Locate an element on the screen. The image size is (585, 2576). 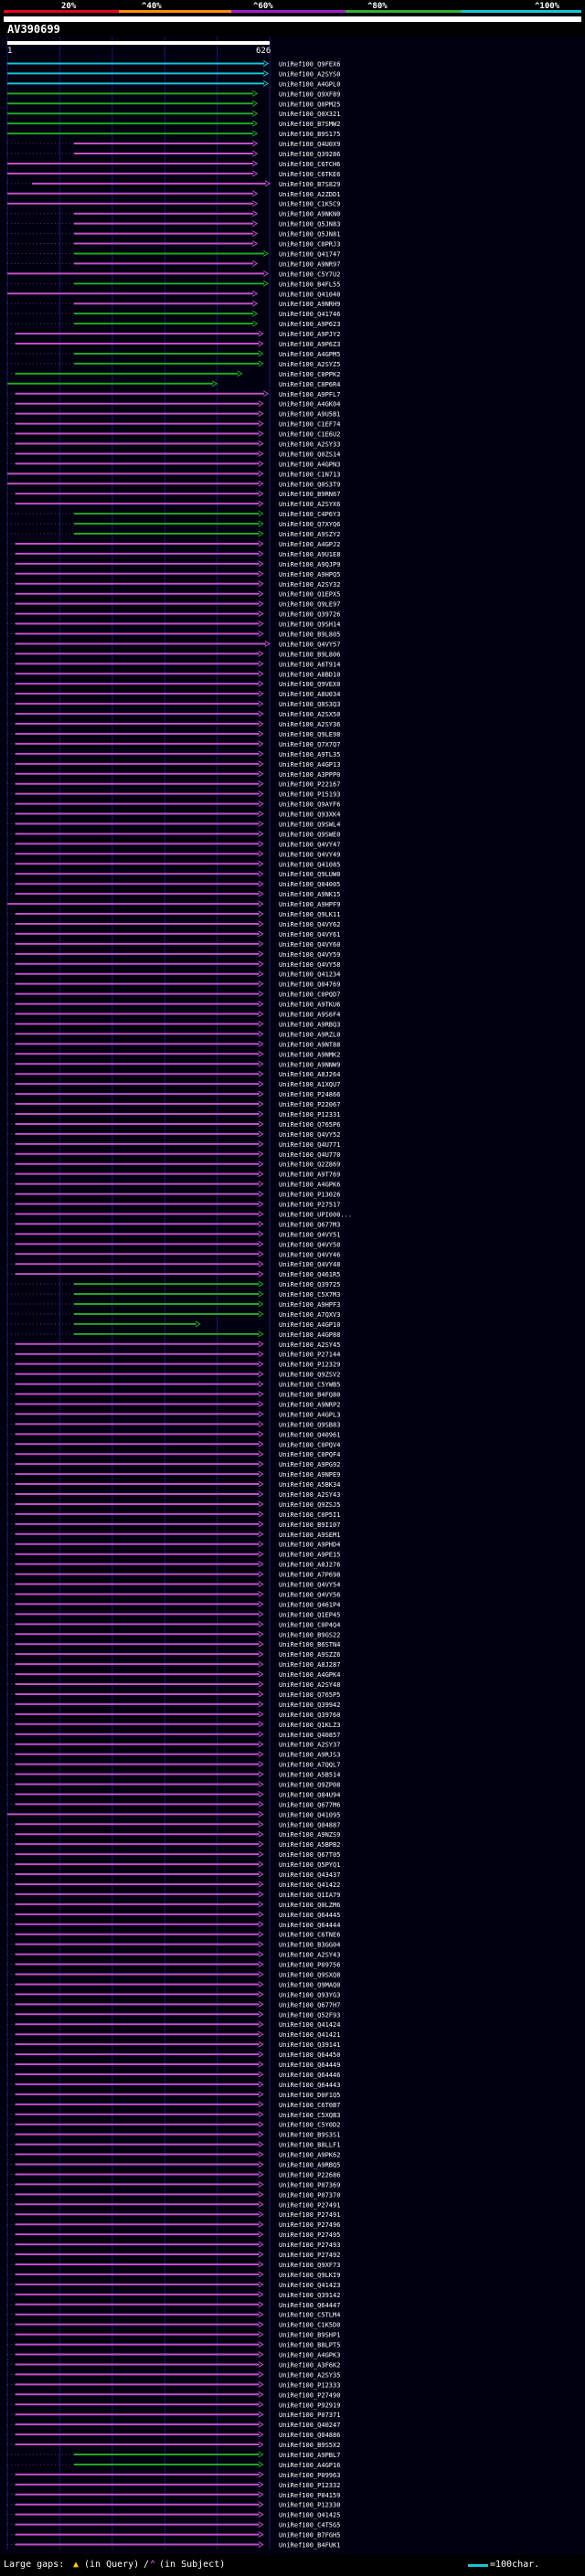
hit-label: UniRef100_A2SYS0 is located at coordinates (310, 74).